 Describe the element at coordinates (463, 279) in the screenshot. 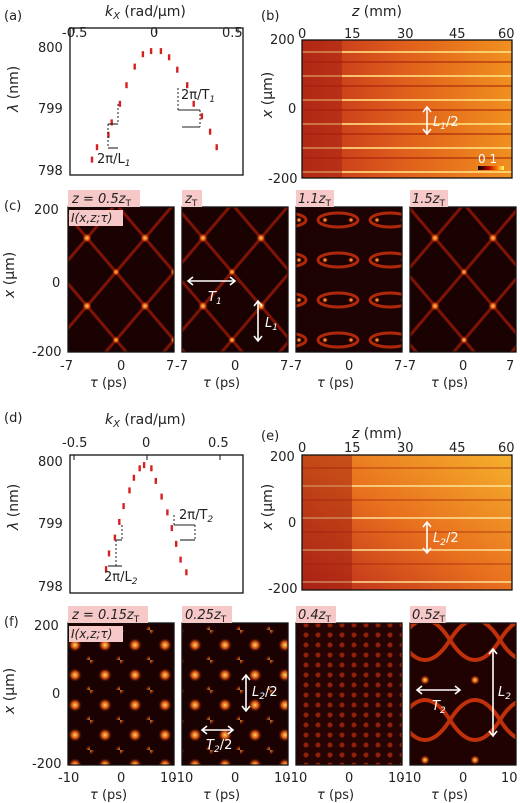

I see `intensity-map-c4` at that location.